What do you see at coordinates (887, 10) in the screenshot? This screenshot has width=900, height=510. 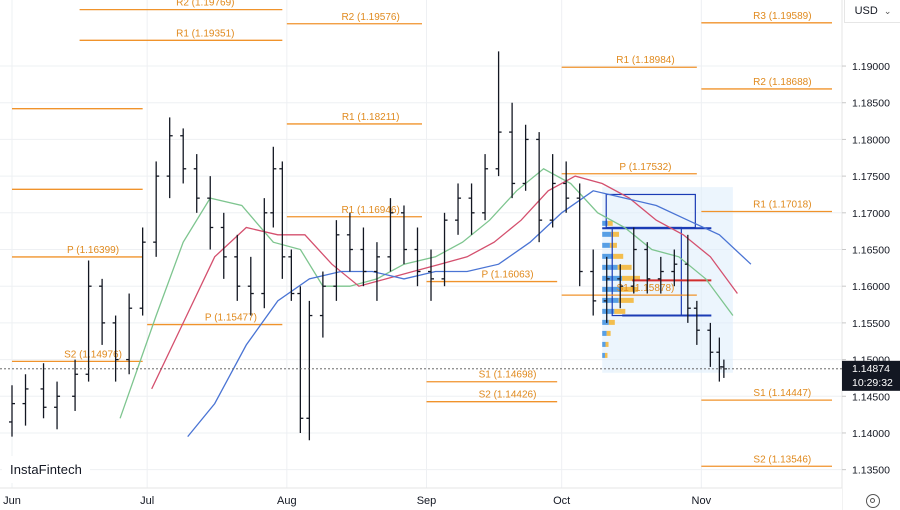 I see `chevron-down-icon: ⌄` at bounding box center [887, 10].